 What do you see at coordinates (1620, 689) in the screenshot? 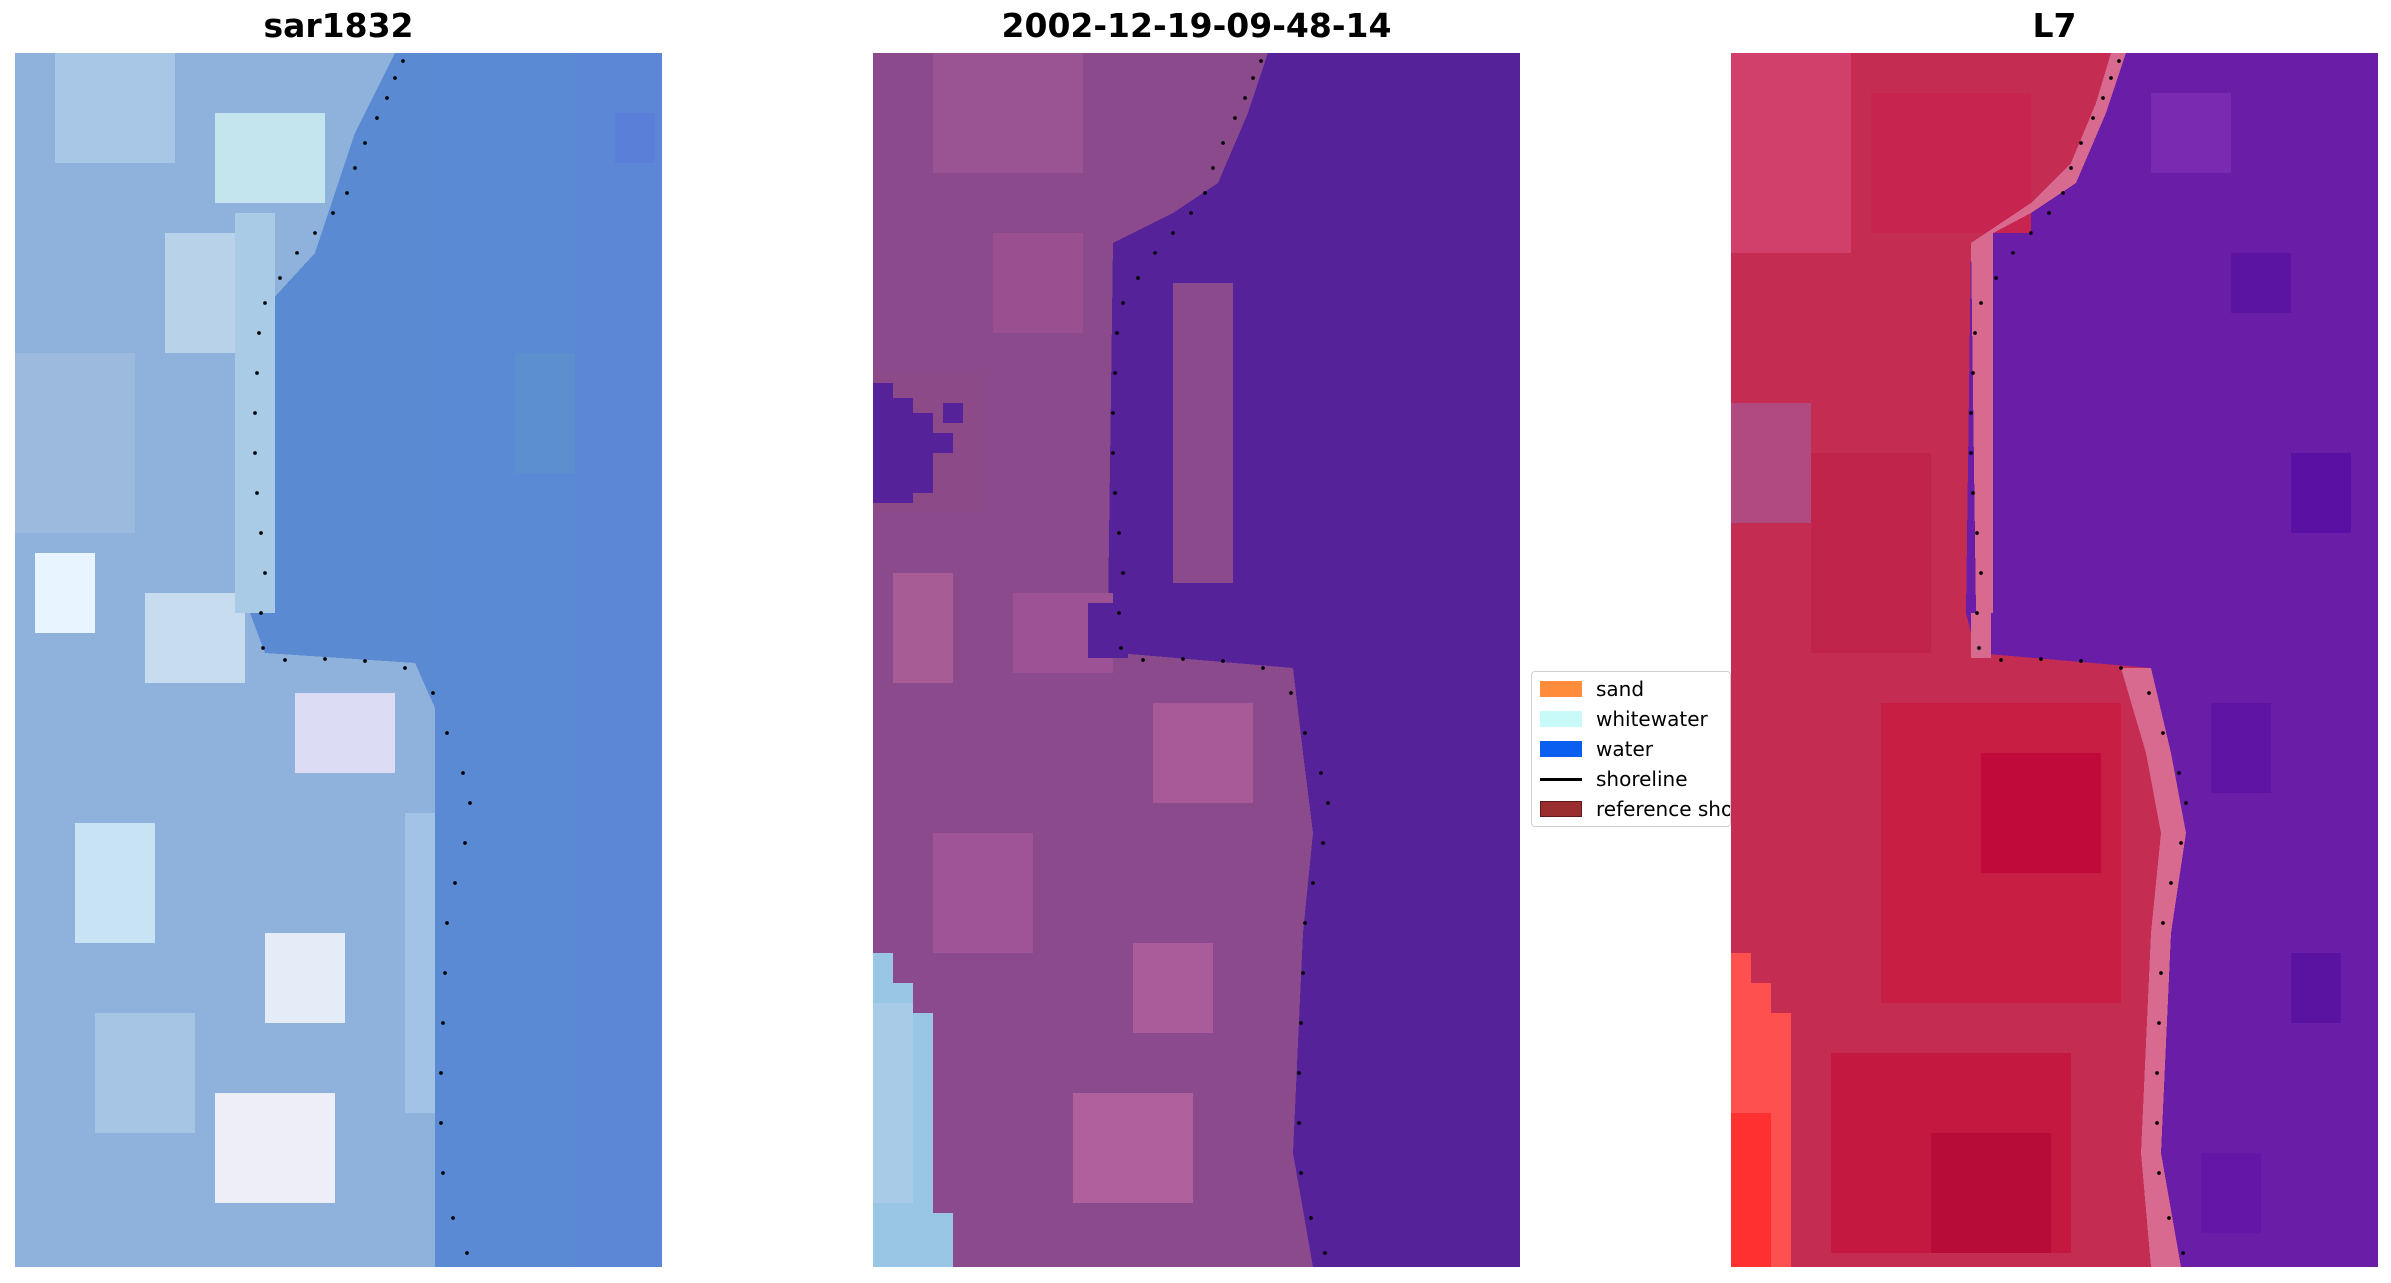
I see `legend-label-sand: sand` at bounding box center [1620, 689].